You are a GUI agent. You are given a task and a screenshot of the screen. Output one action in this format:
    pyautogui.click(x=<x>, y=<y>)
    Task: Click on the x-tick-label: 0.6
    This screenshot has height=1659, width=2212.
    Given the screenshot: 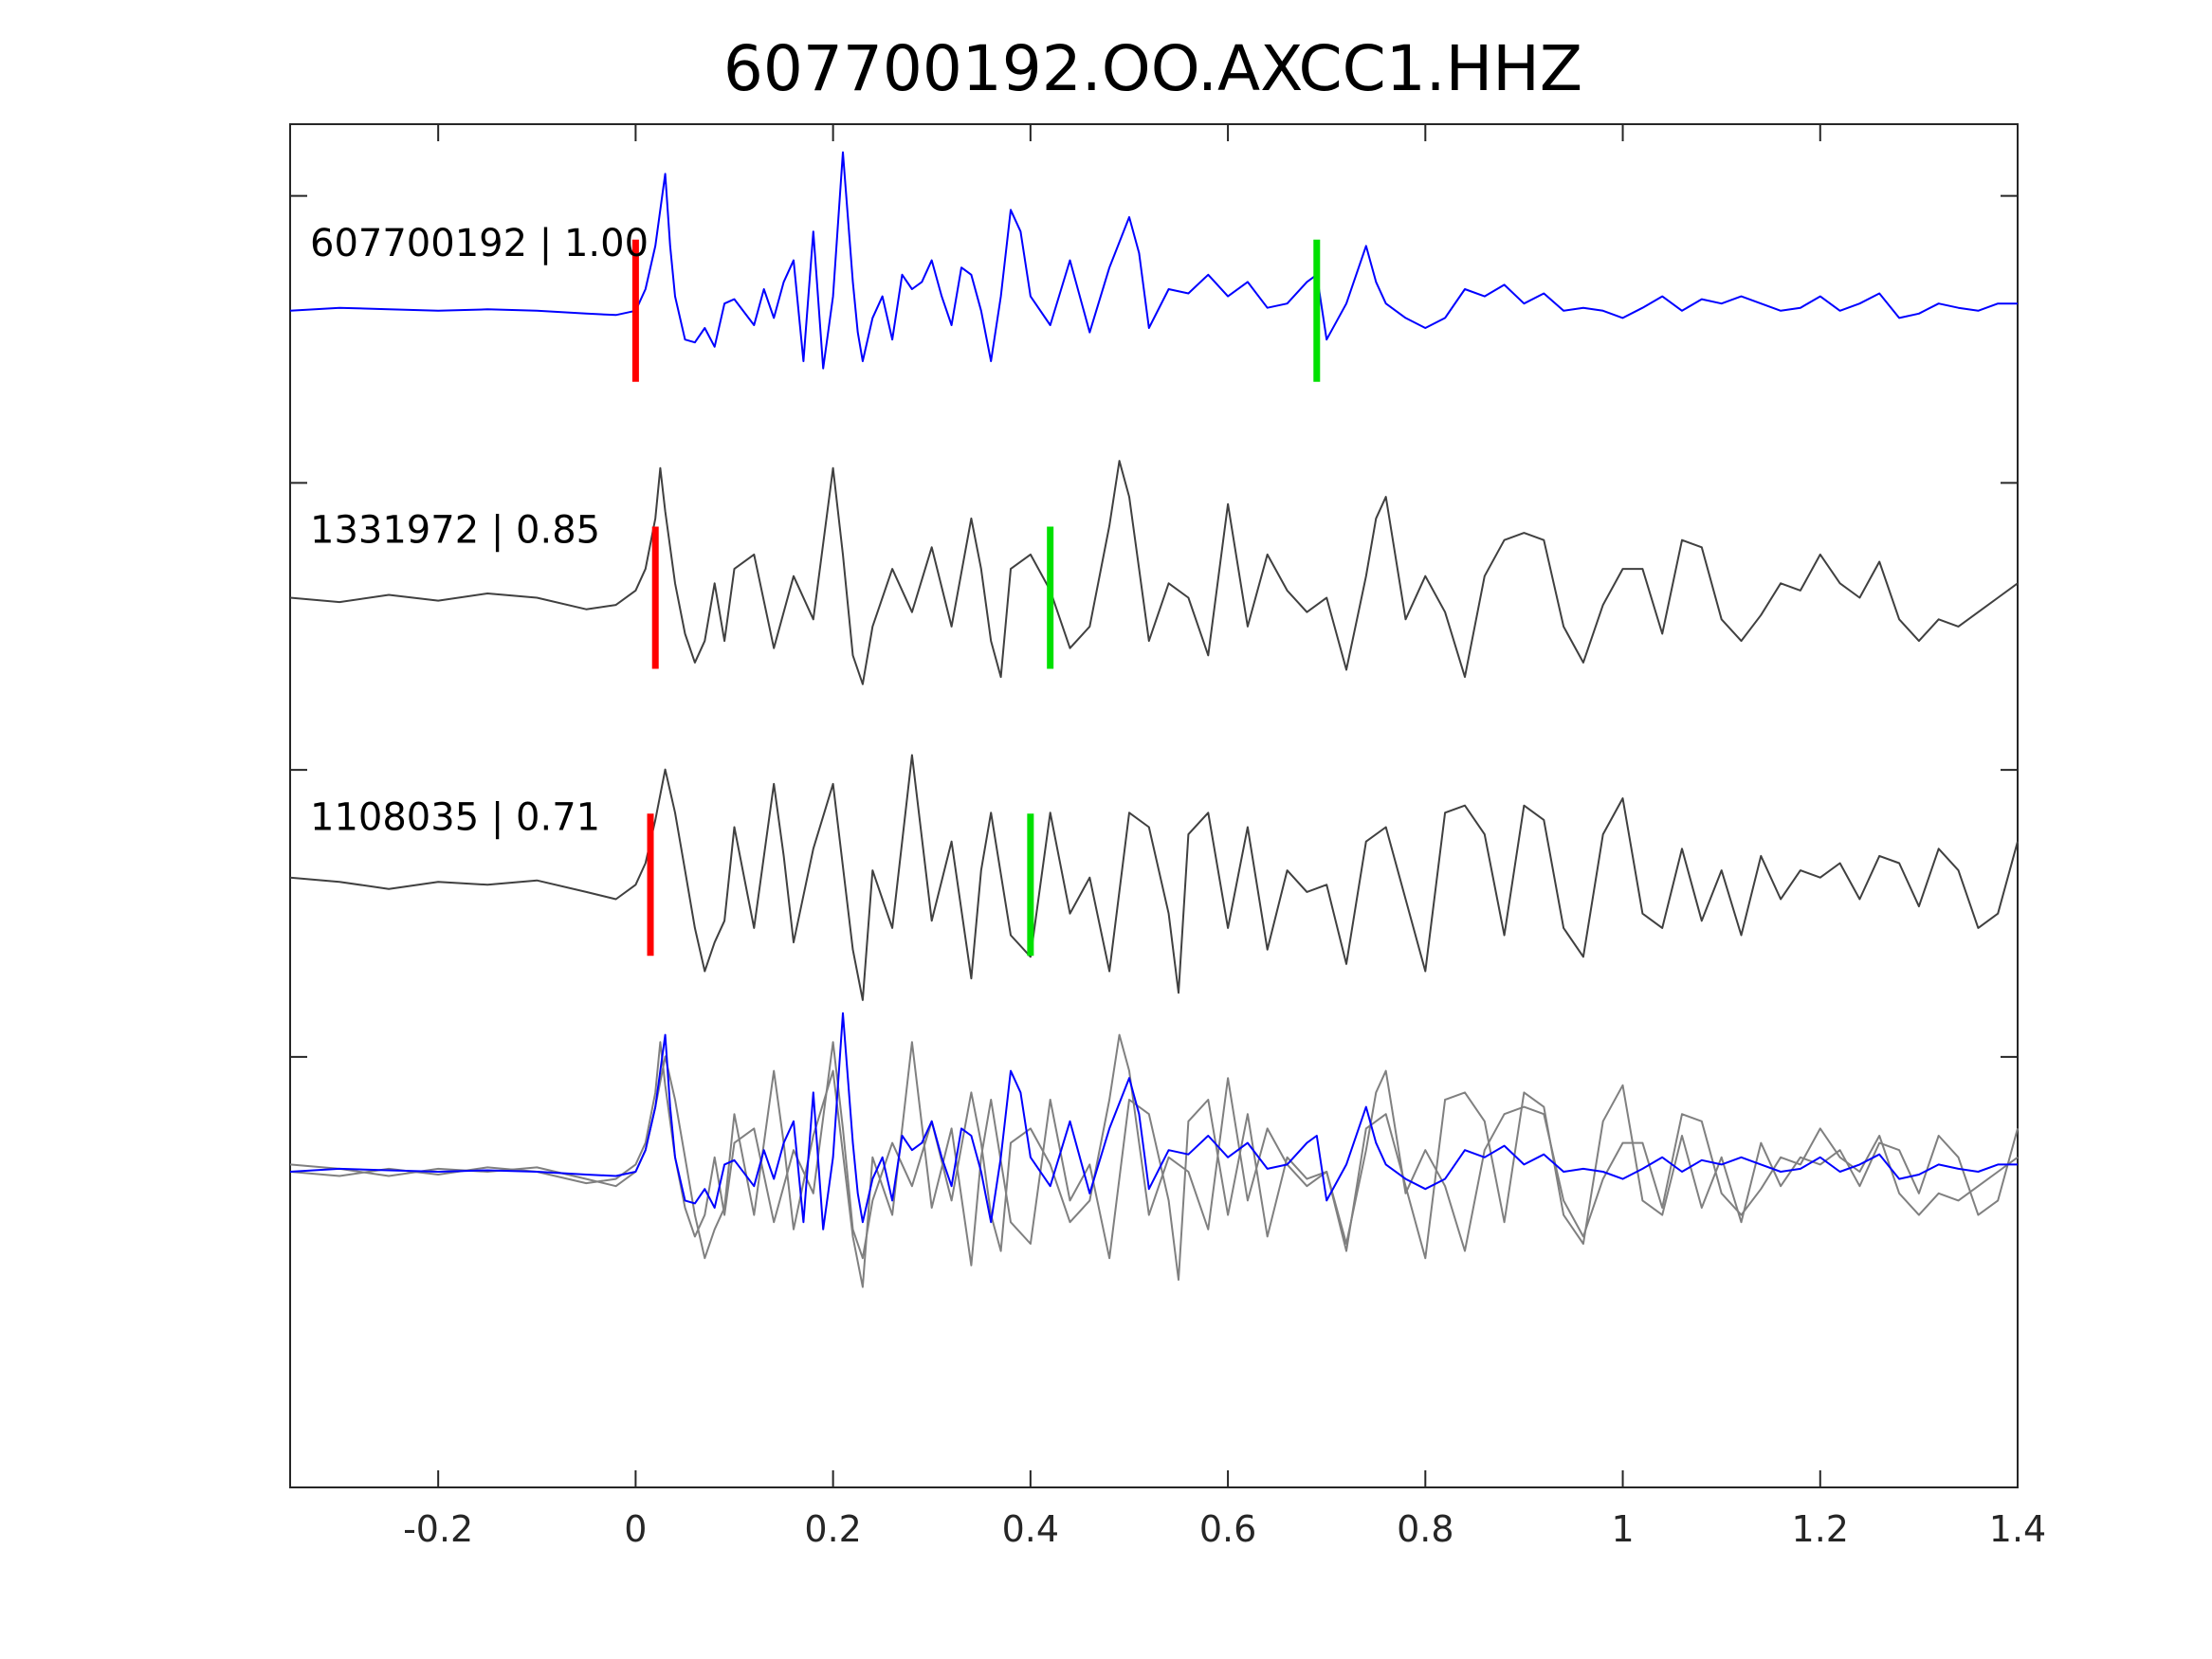 What is the action you would take?
    pyautogui.click(x=1227, y=1529)
    